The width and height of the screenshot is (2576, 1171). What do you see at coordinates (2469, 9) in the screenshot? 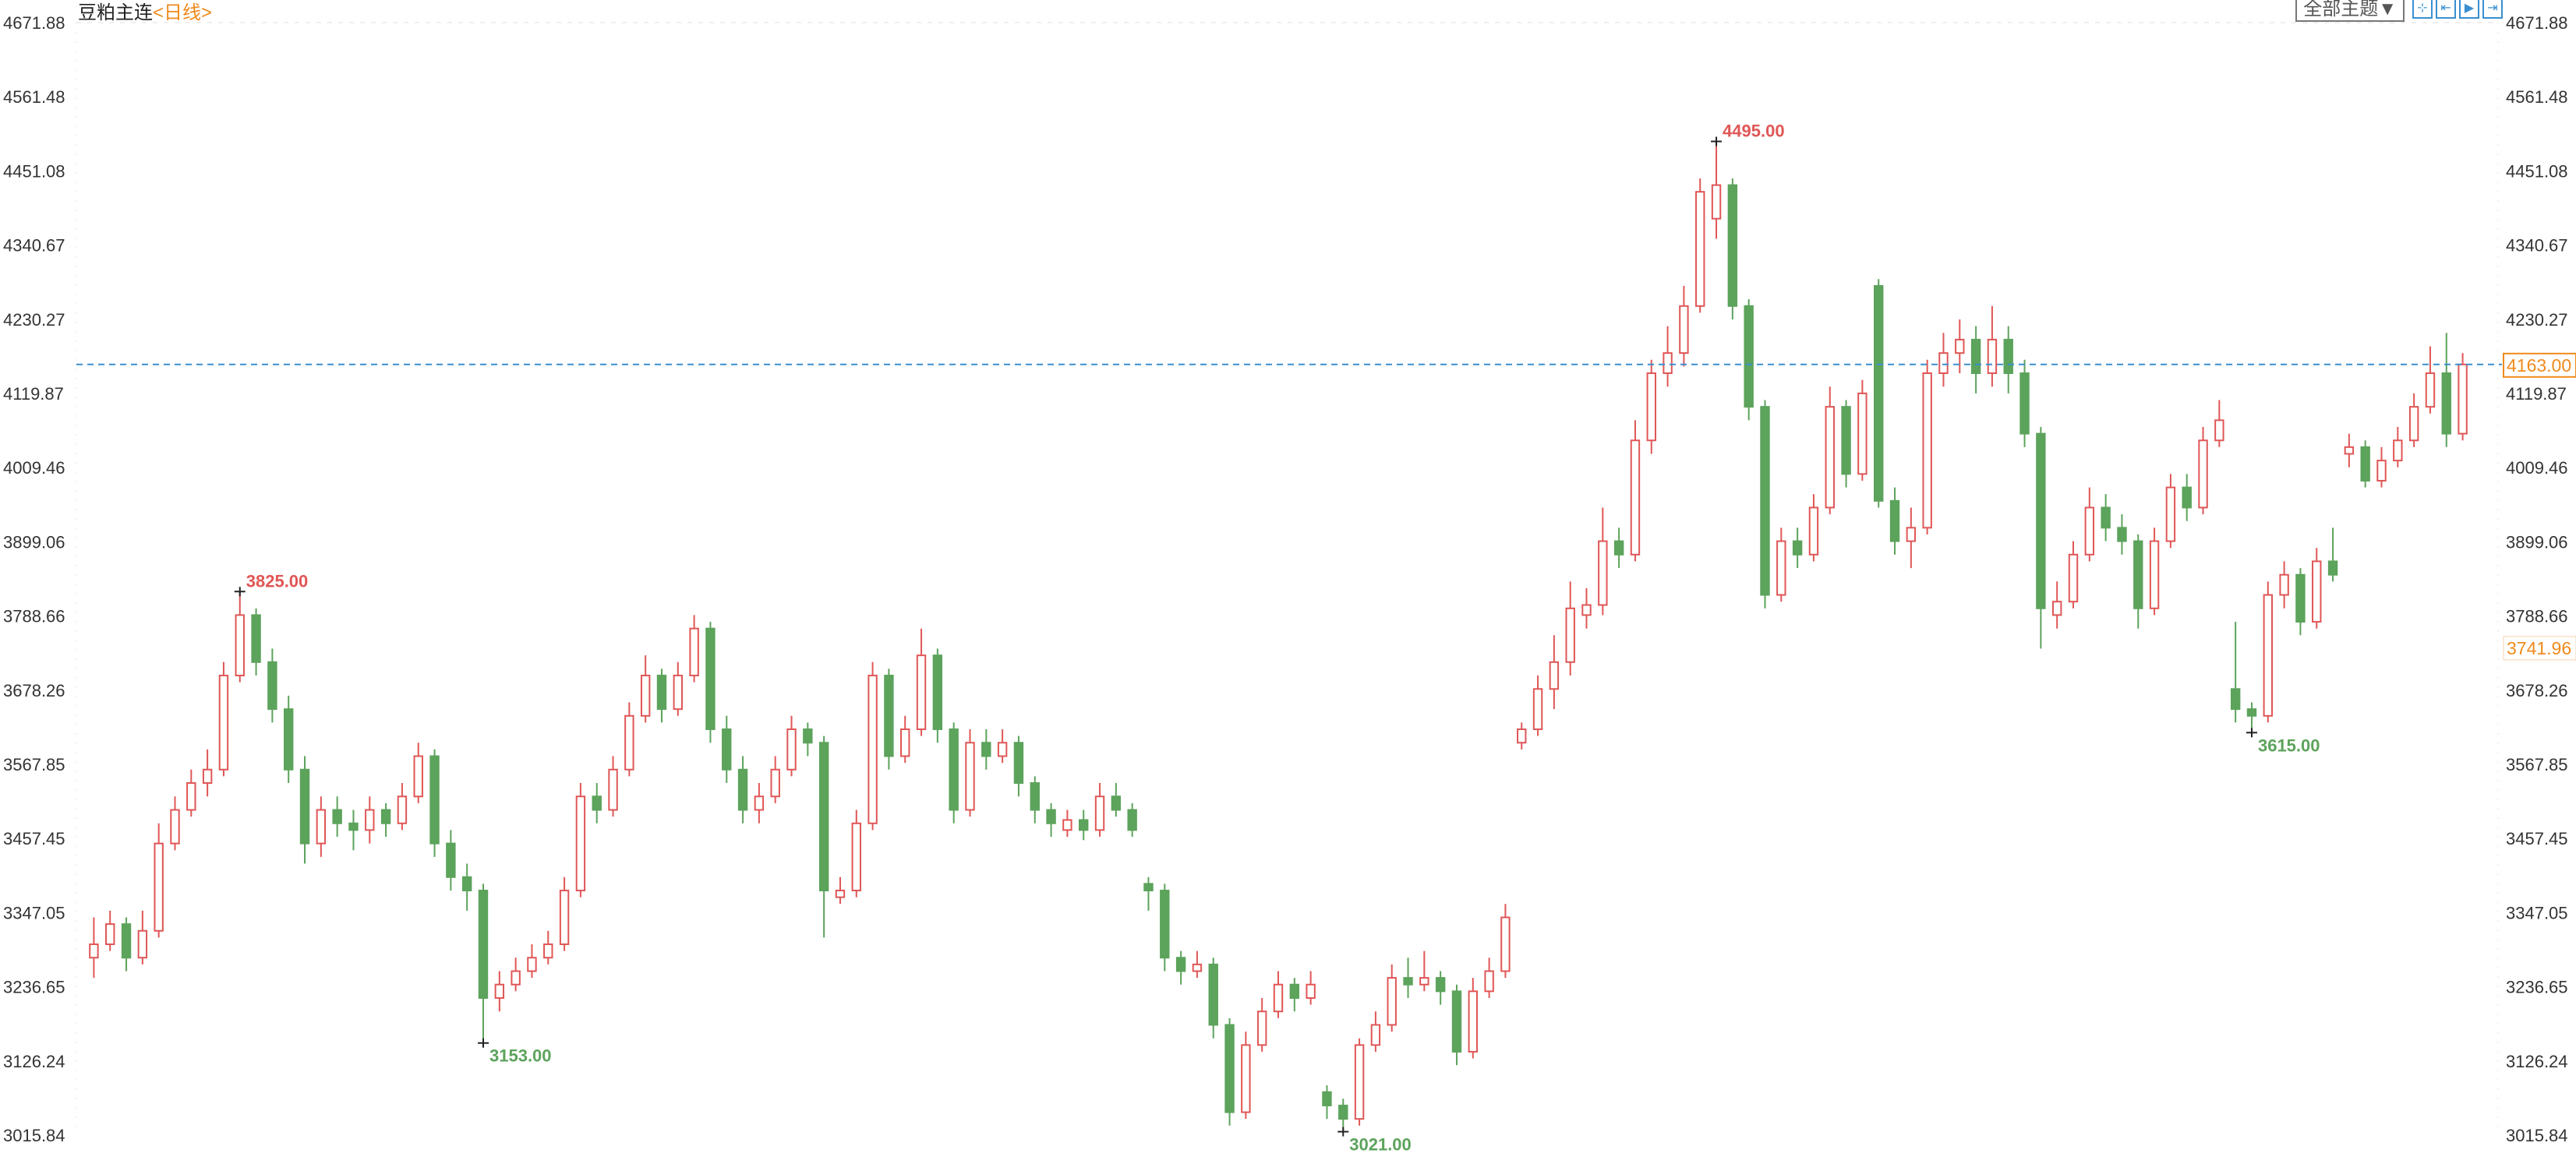
I see `play-step-icon: ▶` at bounding box center [2469, 9].